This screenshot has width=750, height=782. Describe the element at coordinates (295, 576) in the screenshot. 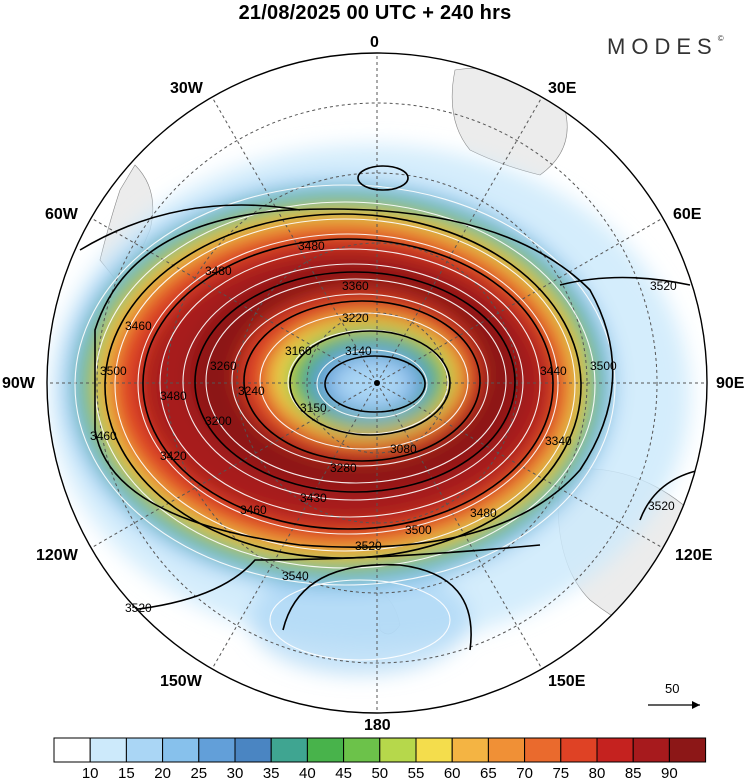

I see `contour-label: 3540` at that location.